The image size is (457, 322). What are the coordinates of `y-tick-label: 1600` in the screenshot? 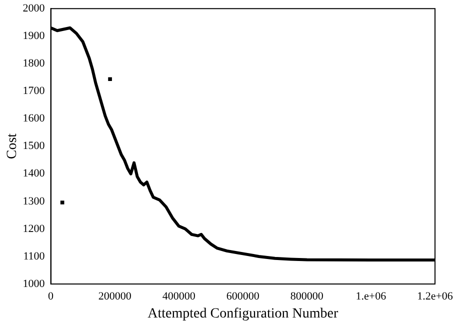 It's located at (34, 118).